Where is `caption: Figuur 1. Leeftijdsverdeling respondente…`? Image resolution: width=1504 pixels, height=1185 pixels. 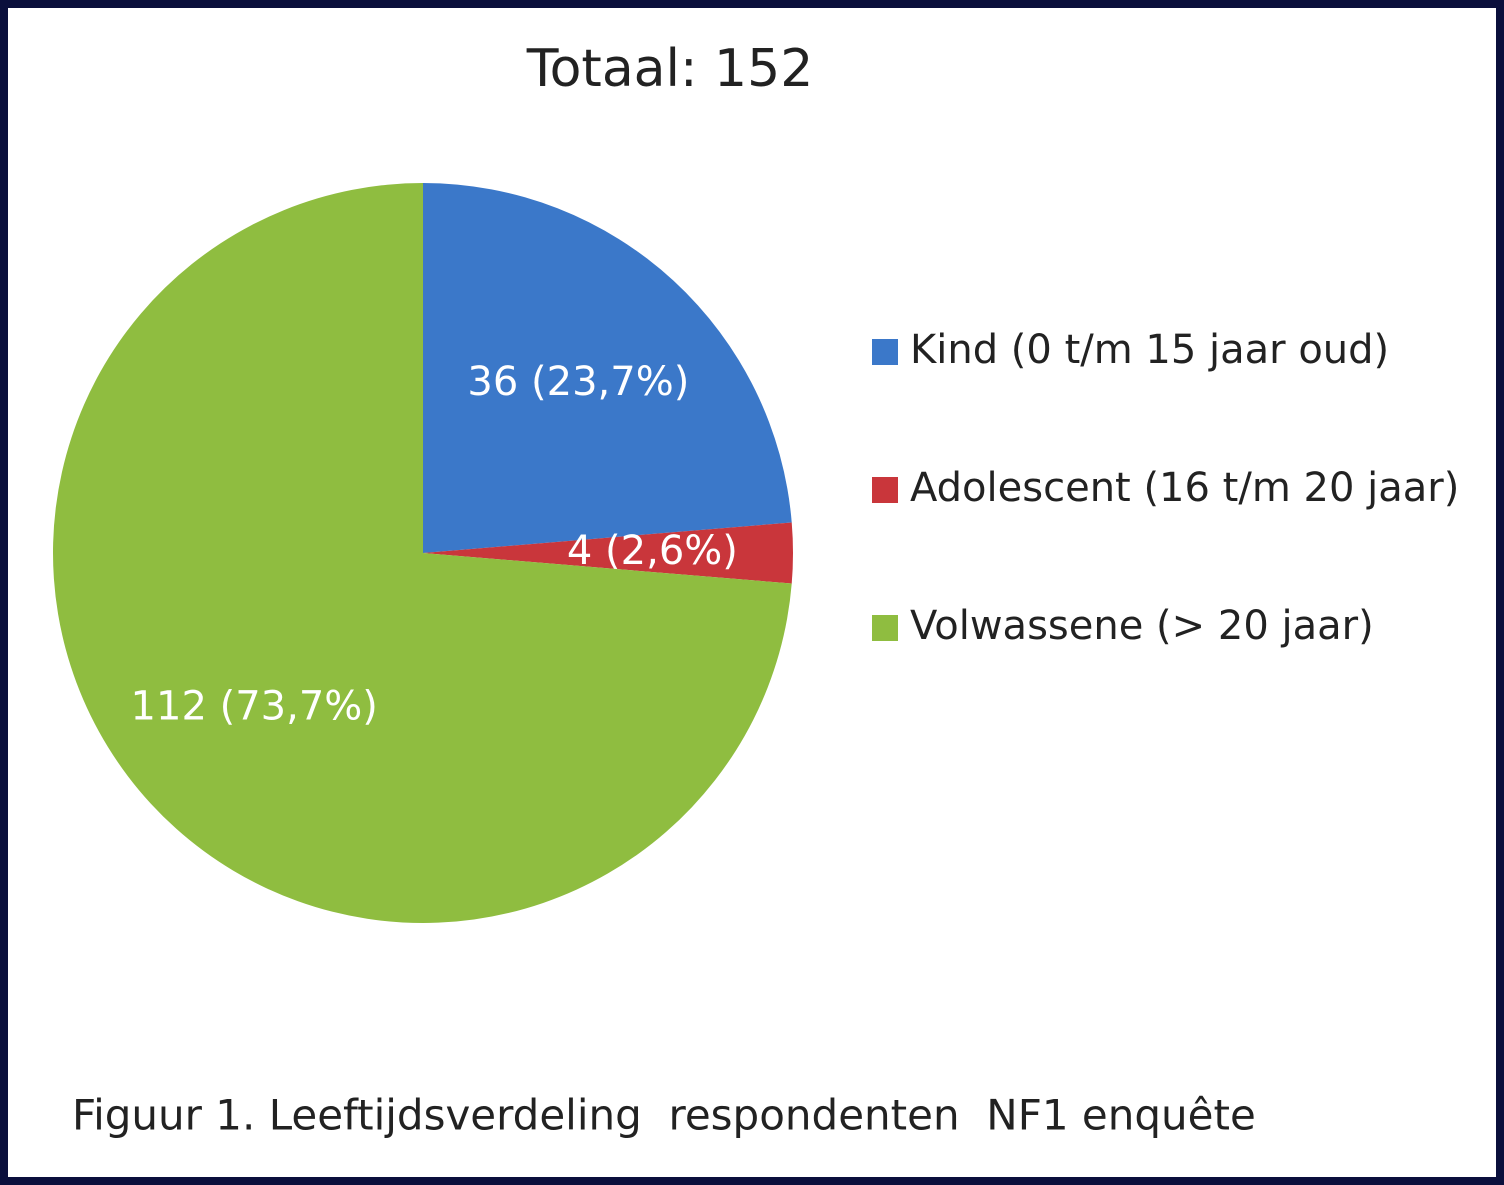 caption: Figuur 1. Leeftijdsverdeling respondente… is located at coordinates (664, 1115).